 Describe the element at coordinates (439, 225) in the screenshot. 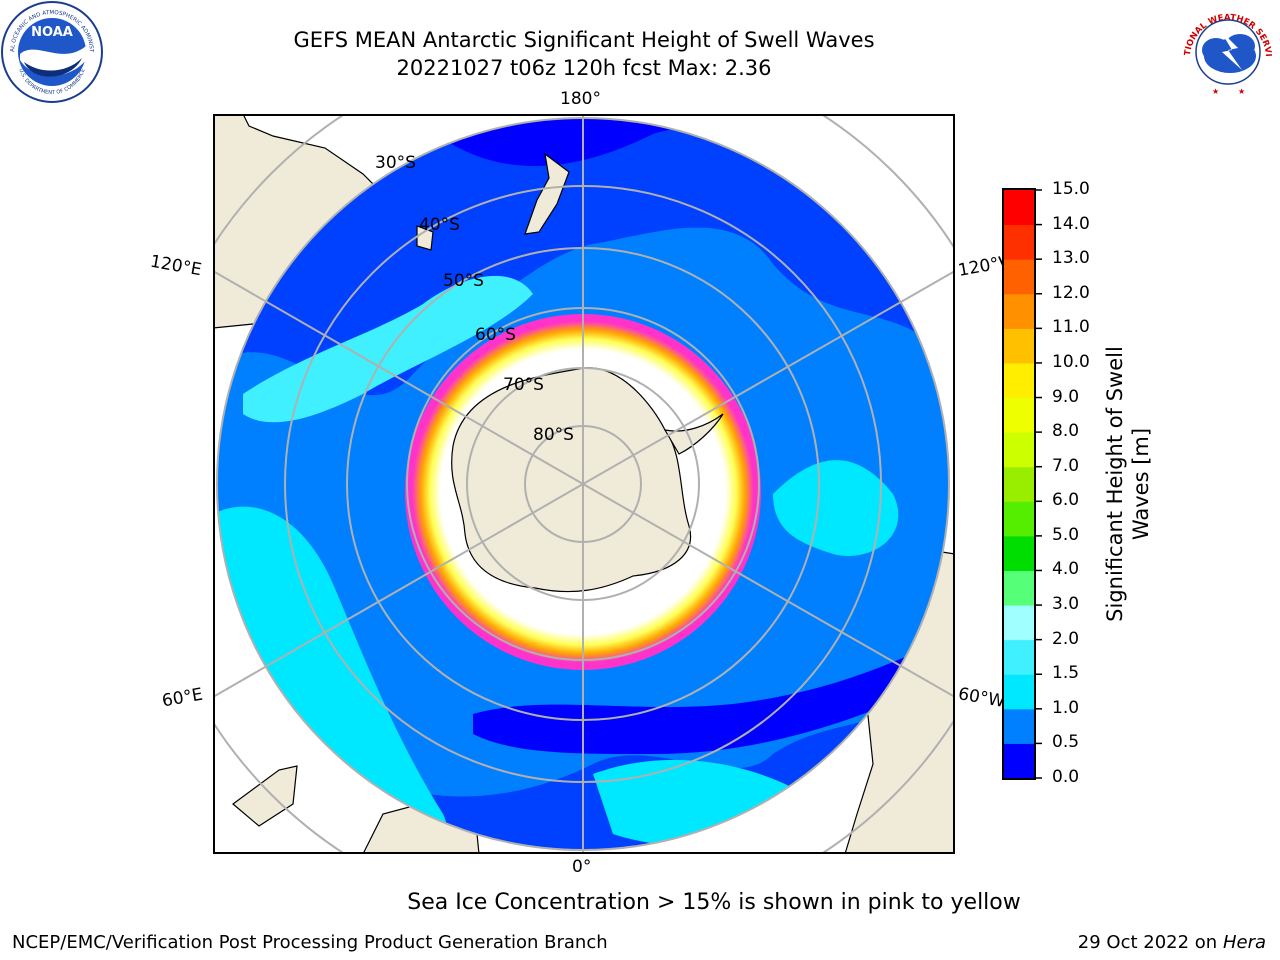

I see `lat-label-40s: 40°S` at that location.